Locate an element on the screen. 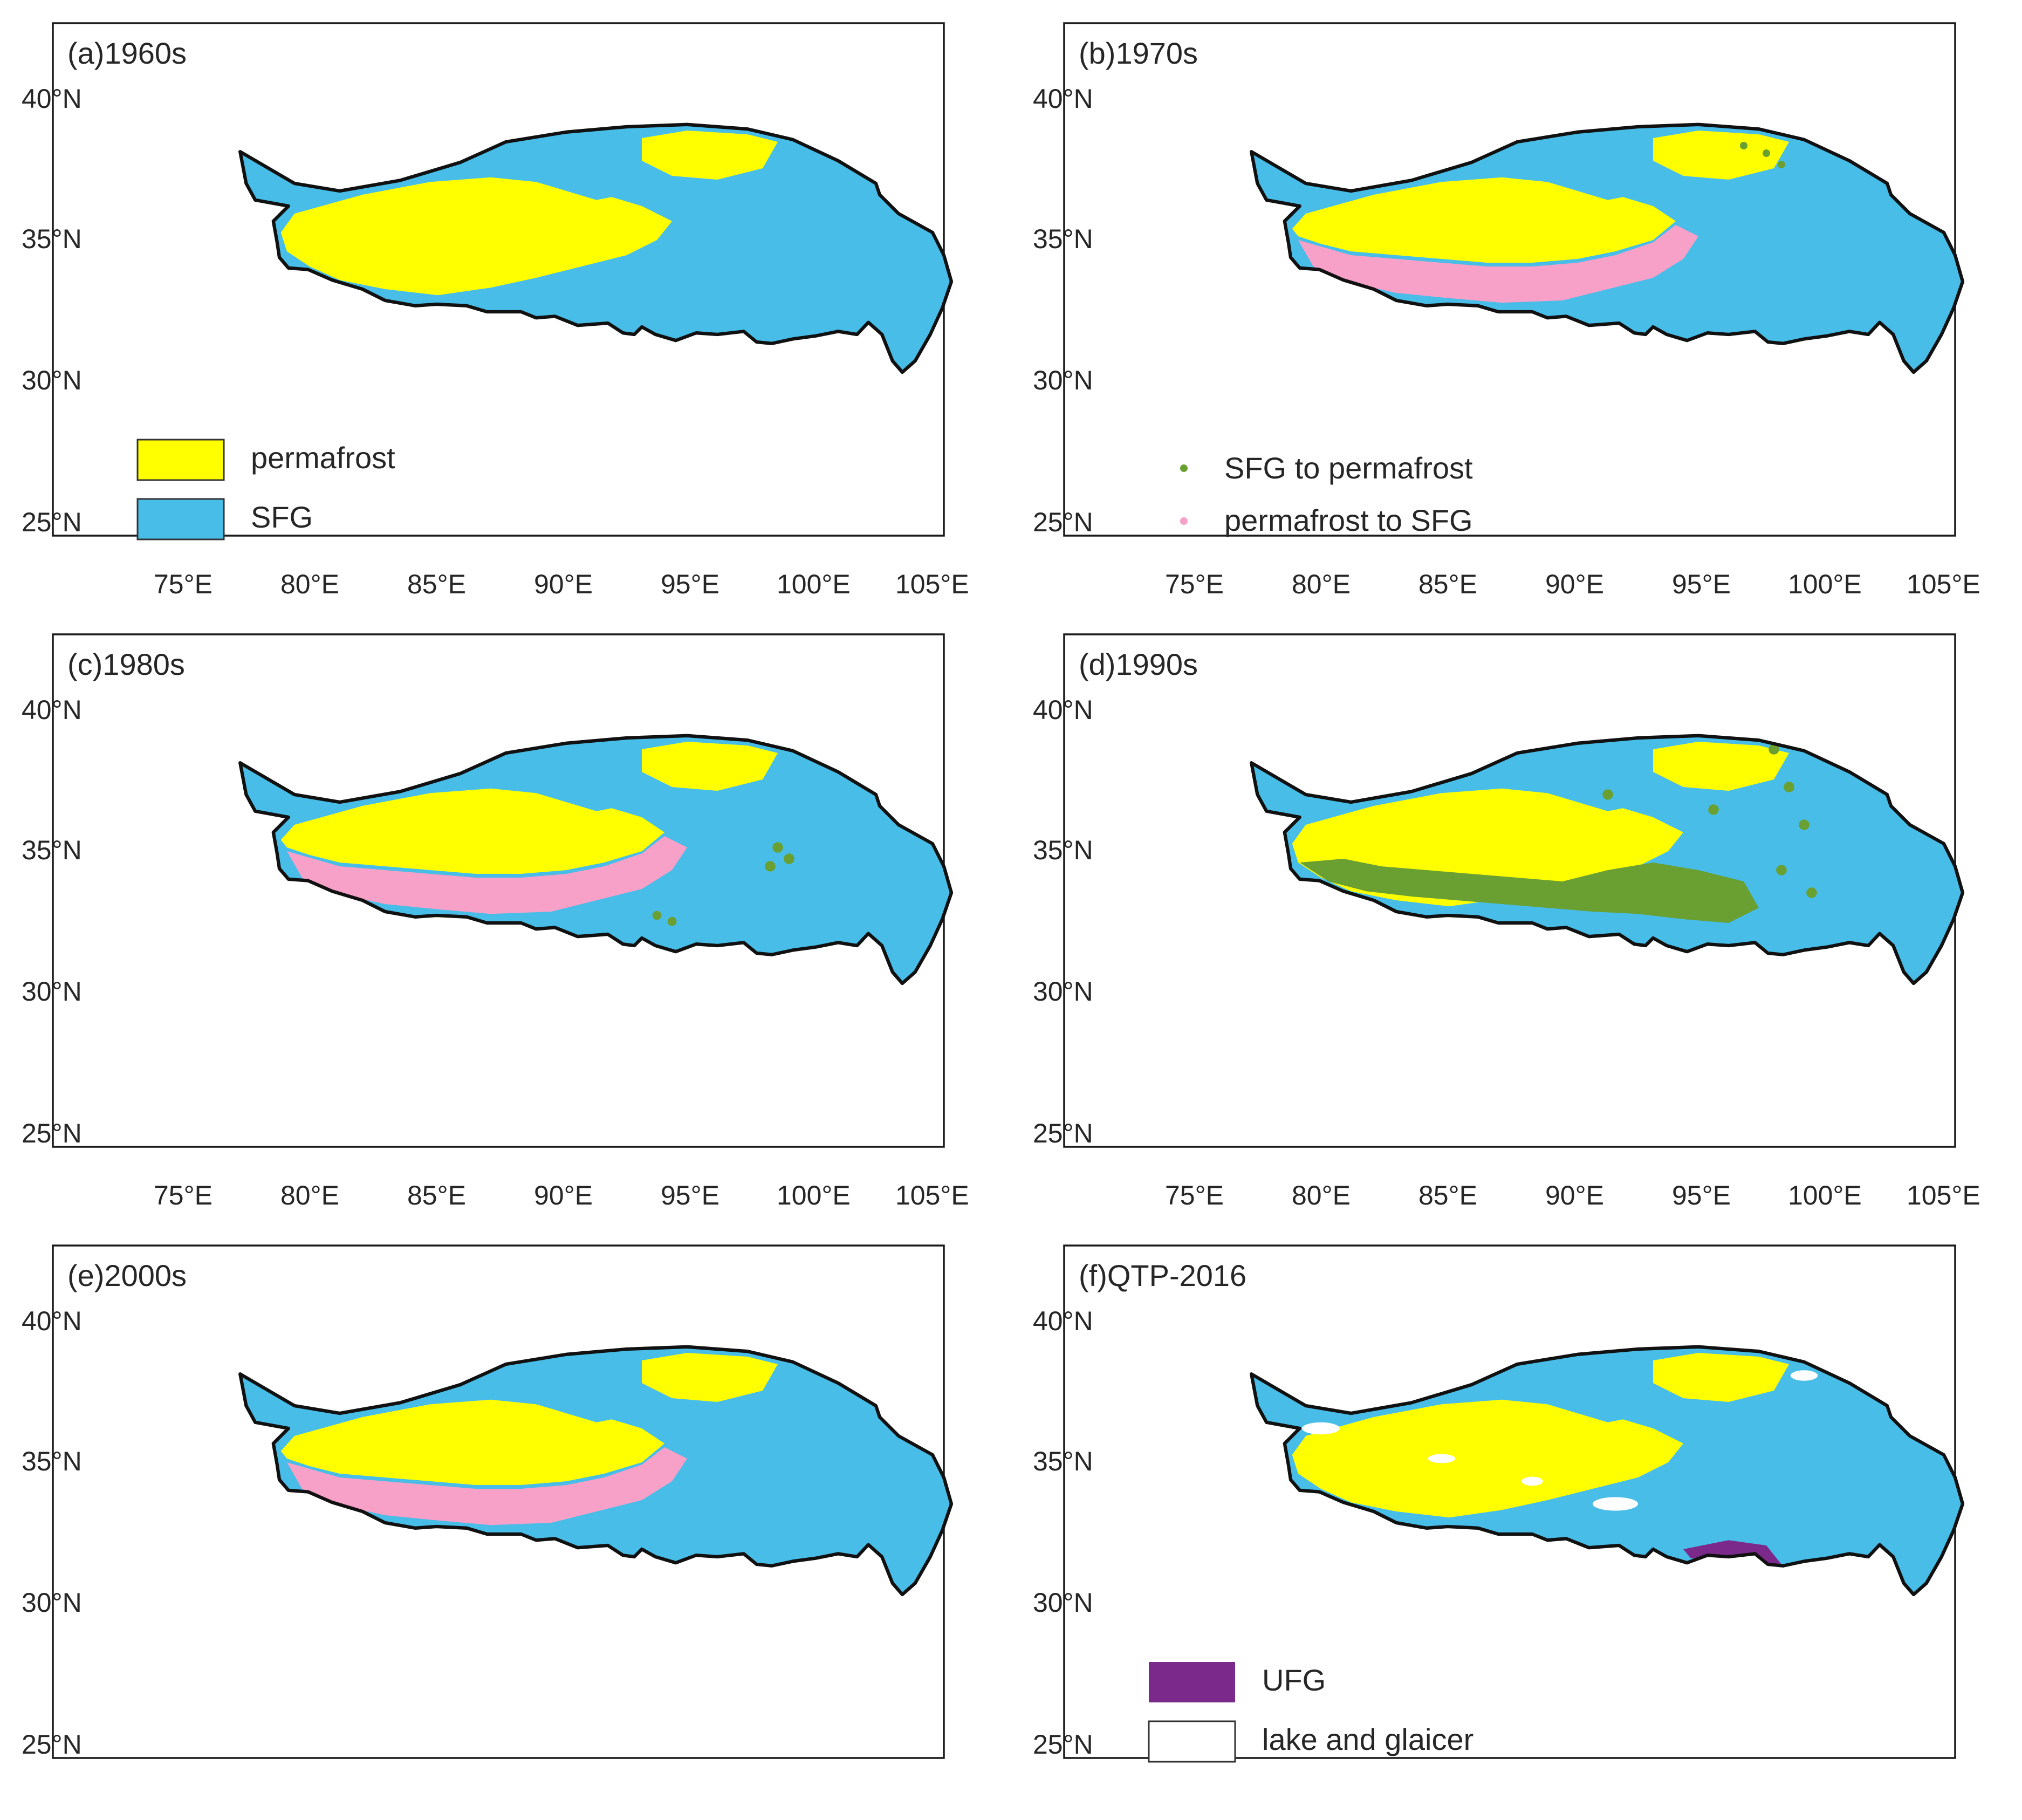 This screenshot has height=1820, width=2022. panel-e: (e)2000s 40°N 35°N 30°N 25°N is located at coordinates (488, 1502).